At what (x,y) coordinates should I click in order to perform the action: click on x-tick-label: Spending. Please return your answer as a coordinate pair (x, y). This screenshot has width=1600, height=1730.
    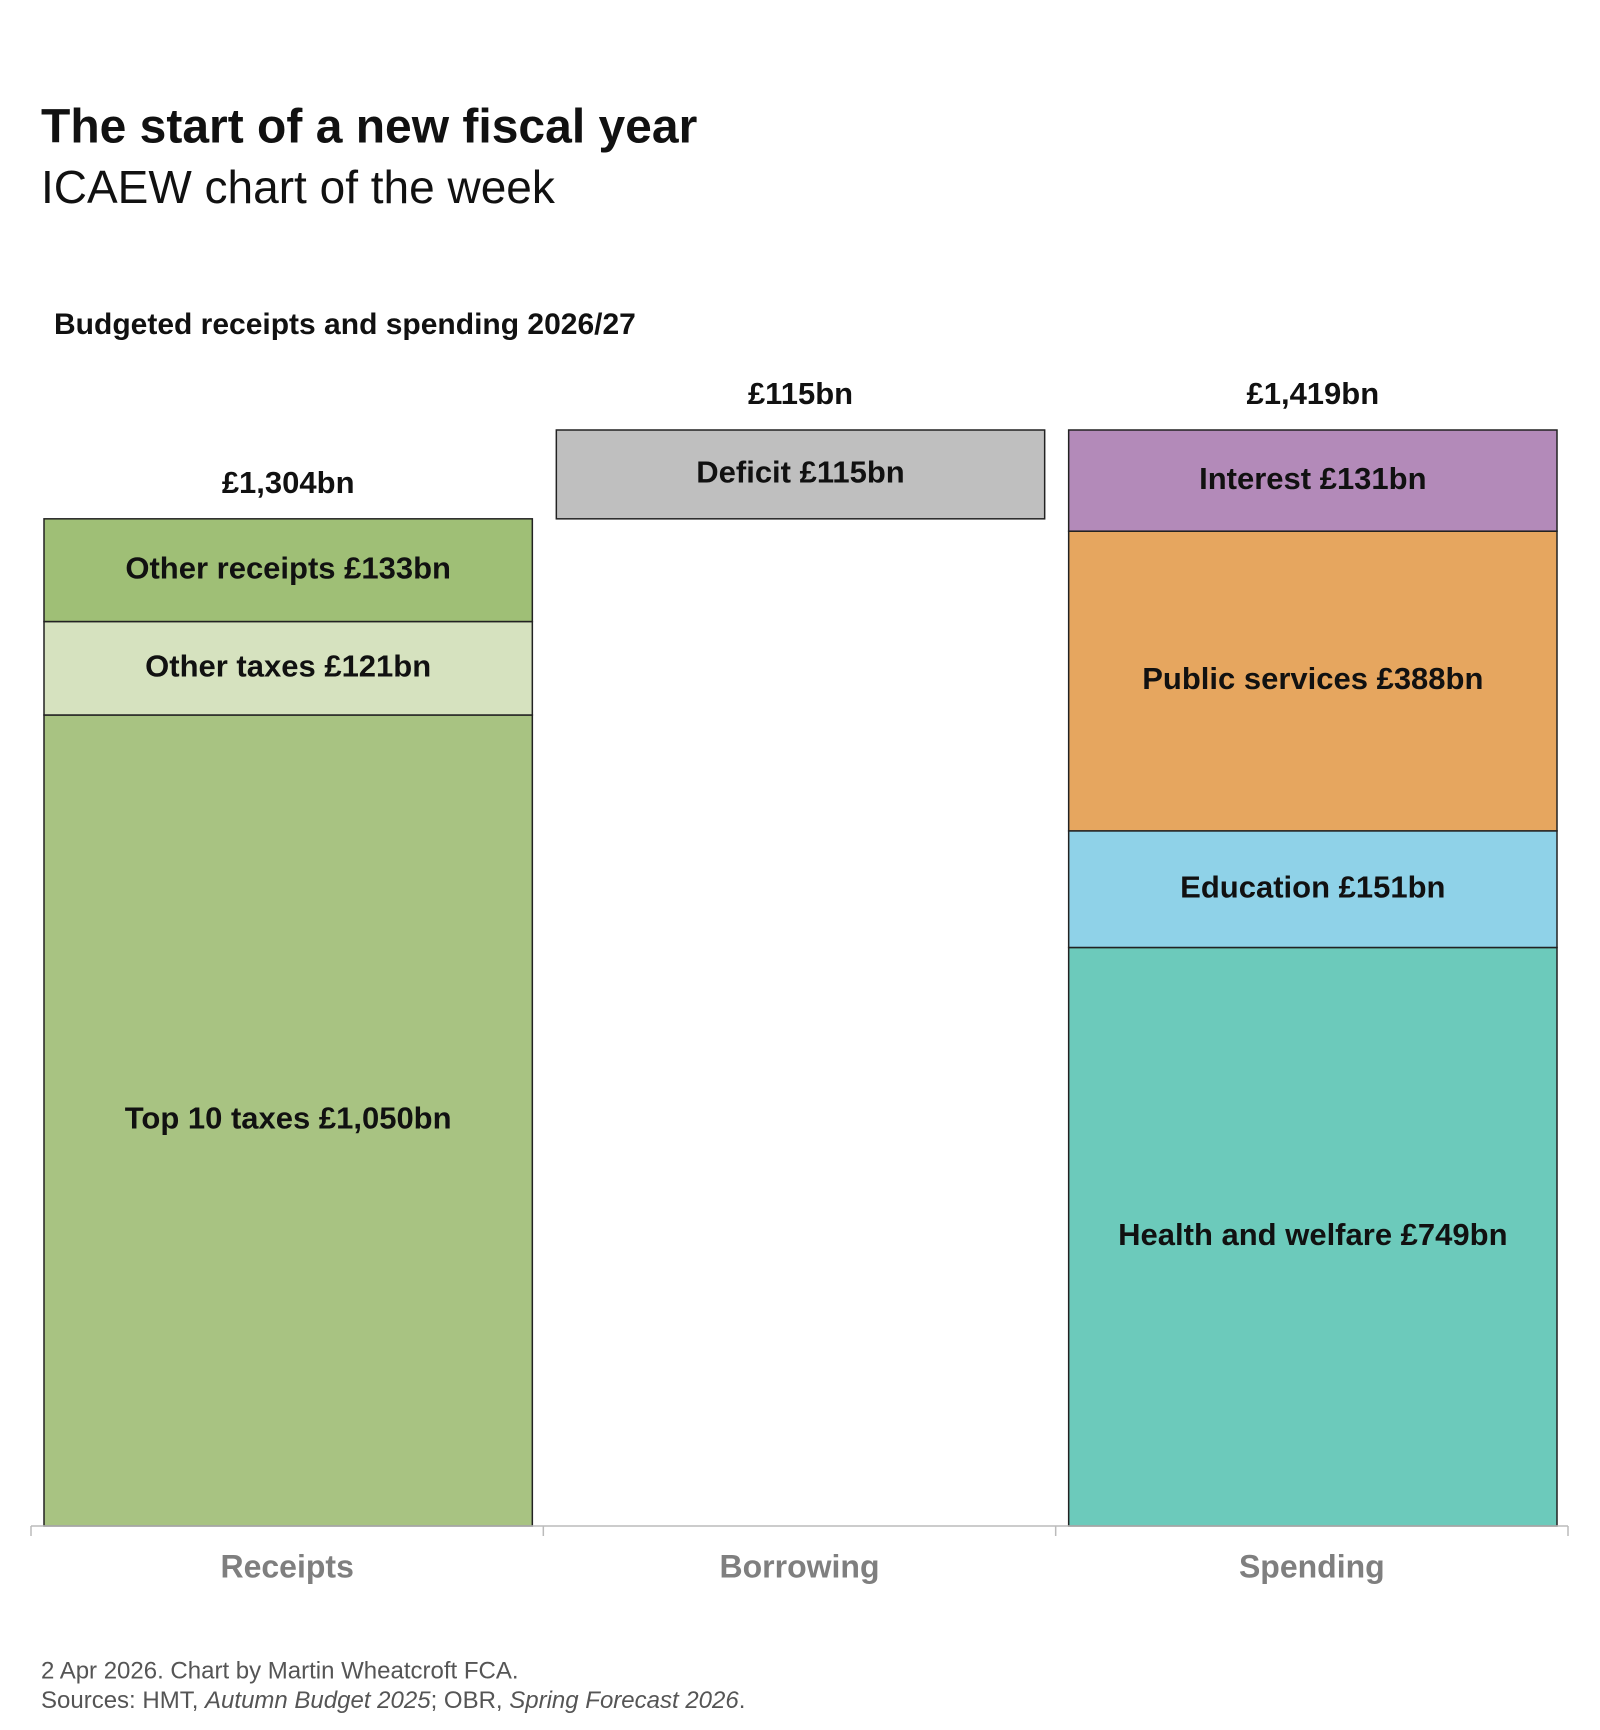
    Looking at the image, I should click on (1312, 1566).